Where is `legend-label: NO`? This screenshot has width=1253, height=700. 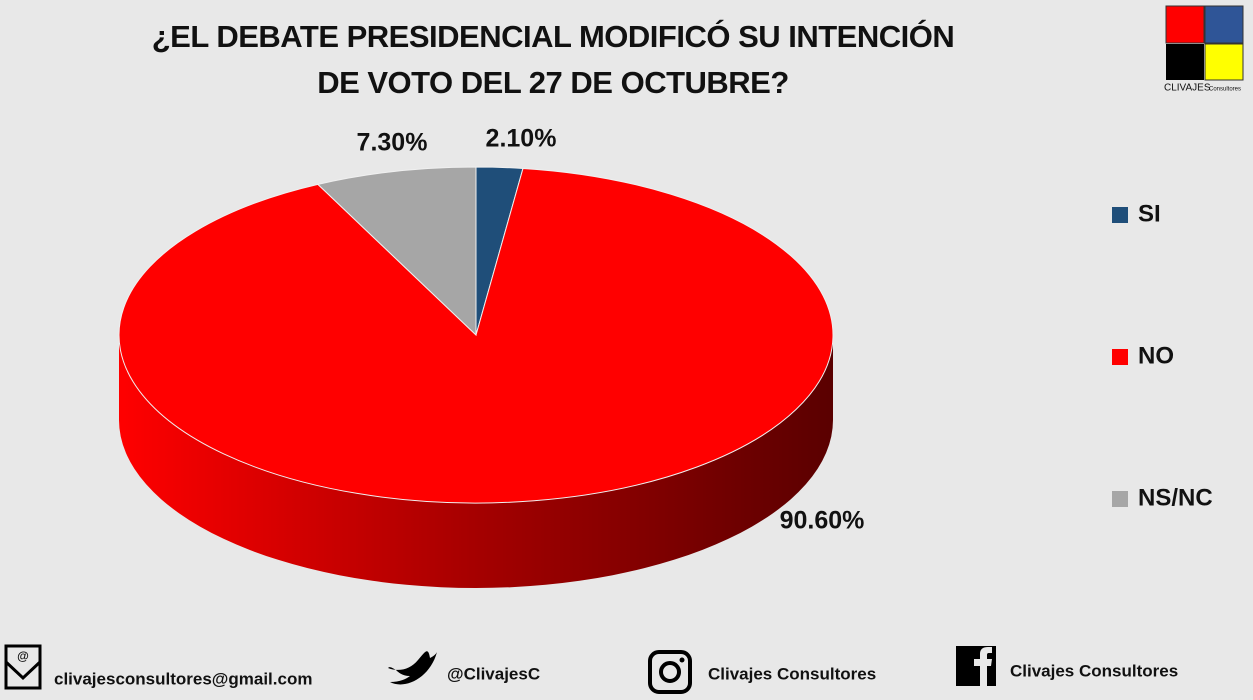
legend-label: NO is located at coordinates (1156, 355).